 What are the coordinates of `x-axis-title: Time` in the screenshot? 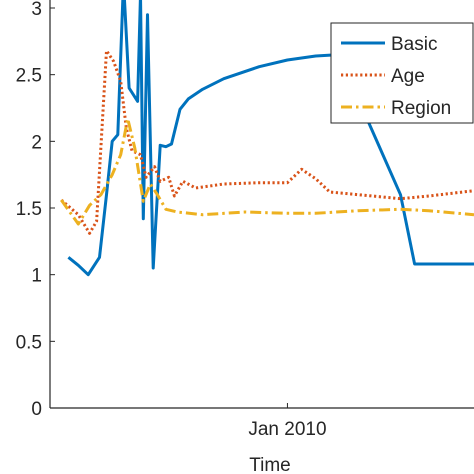 It's located at (270, 464).